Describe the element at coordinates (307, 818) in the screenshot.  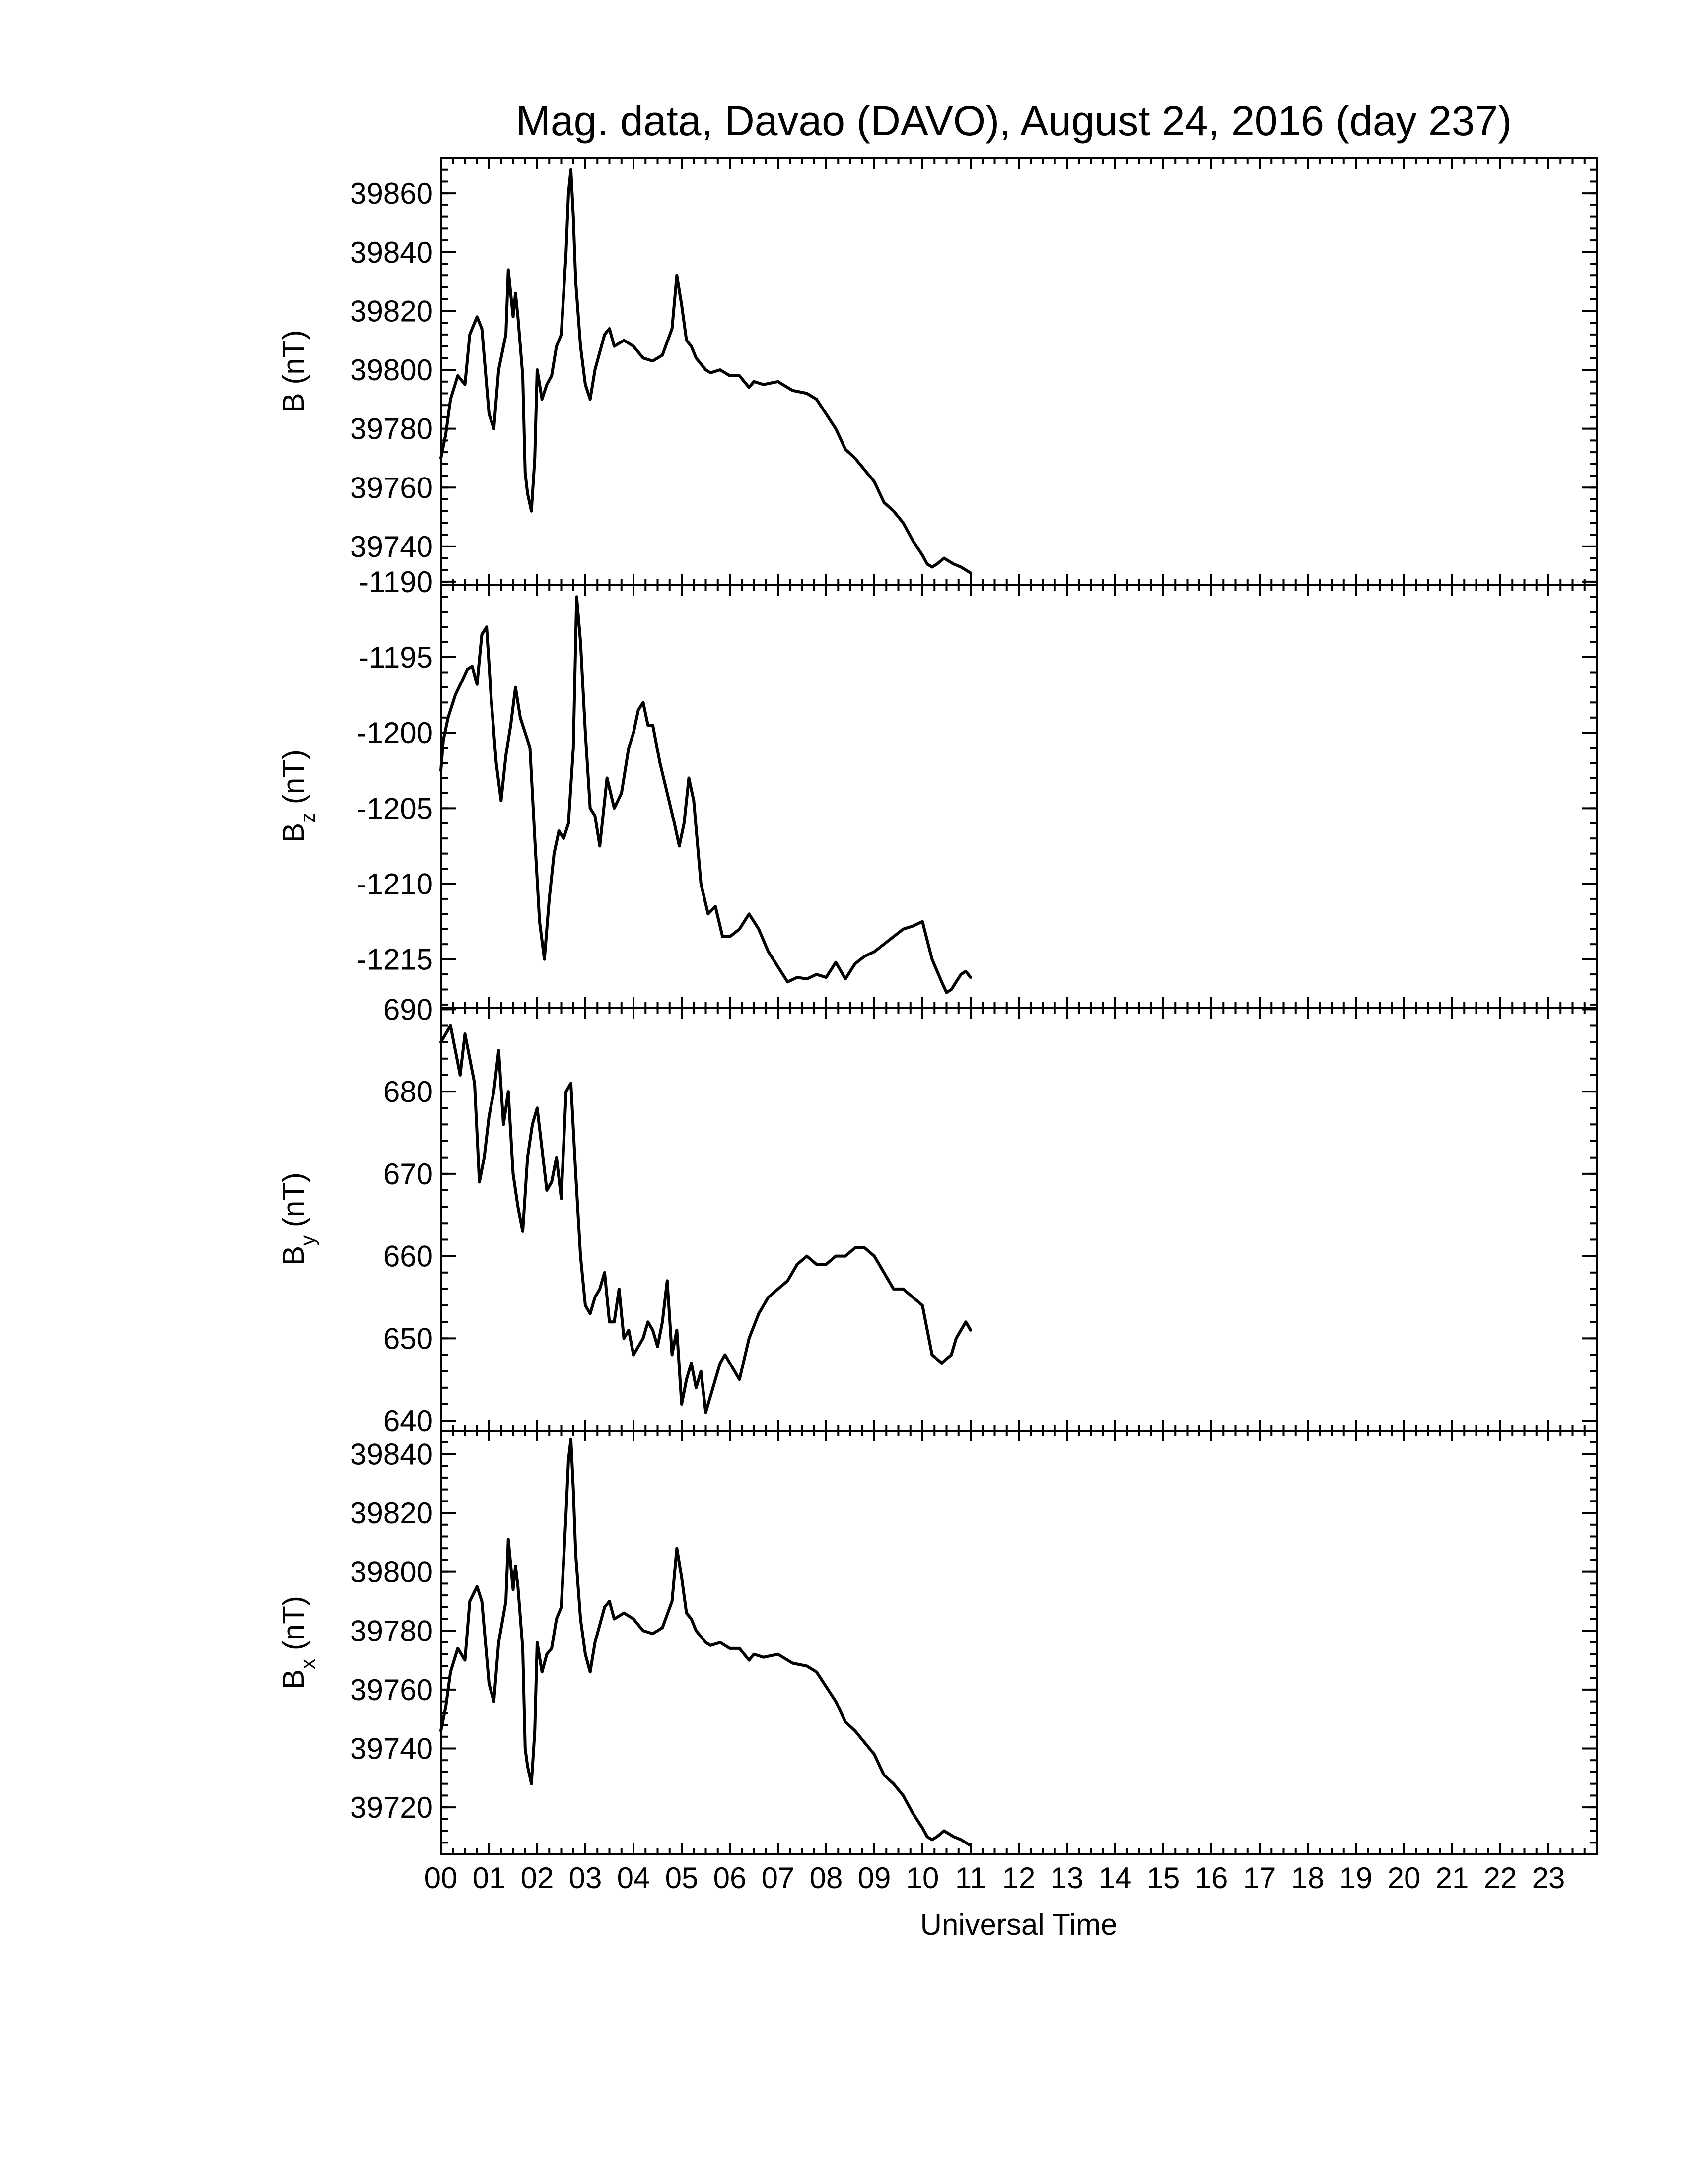
I see `y-axis-label-sub: z` at that location.